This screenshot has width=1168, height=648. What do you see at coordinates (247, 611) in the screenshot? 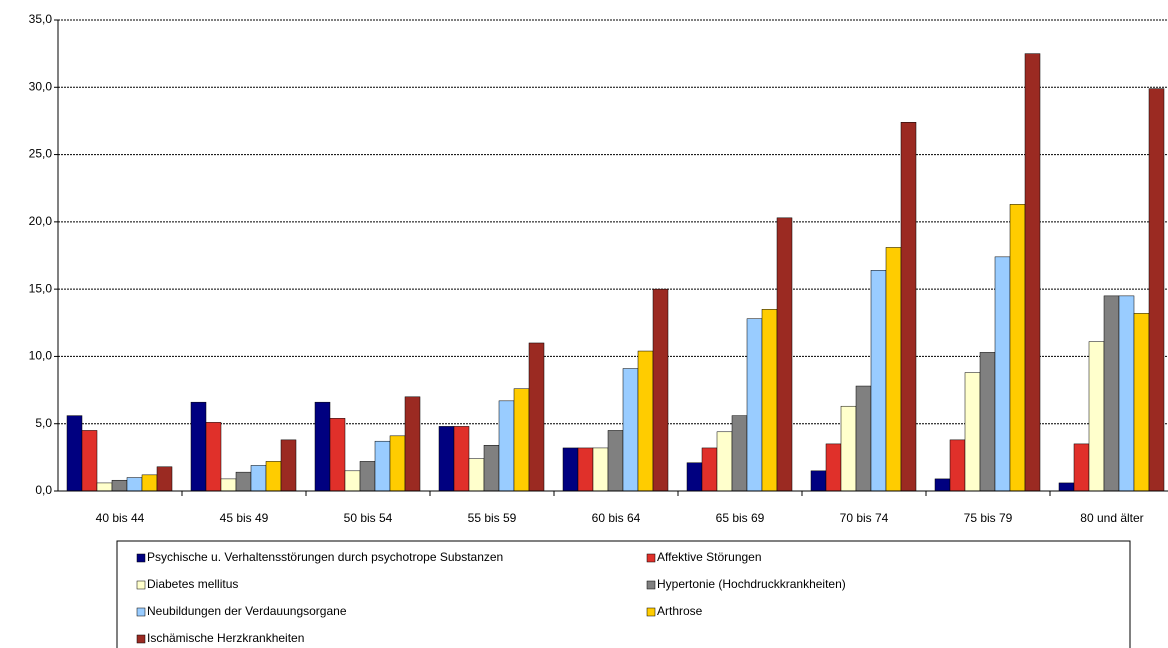
I see `legend-label: Neubildungen der Verdauungsorgane` at bounding box center [247, 611].